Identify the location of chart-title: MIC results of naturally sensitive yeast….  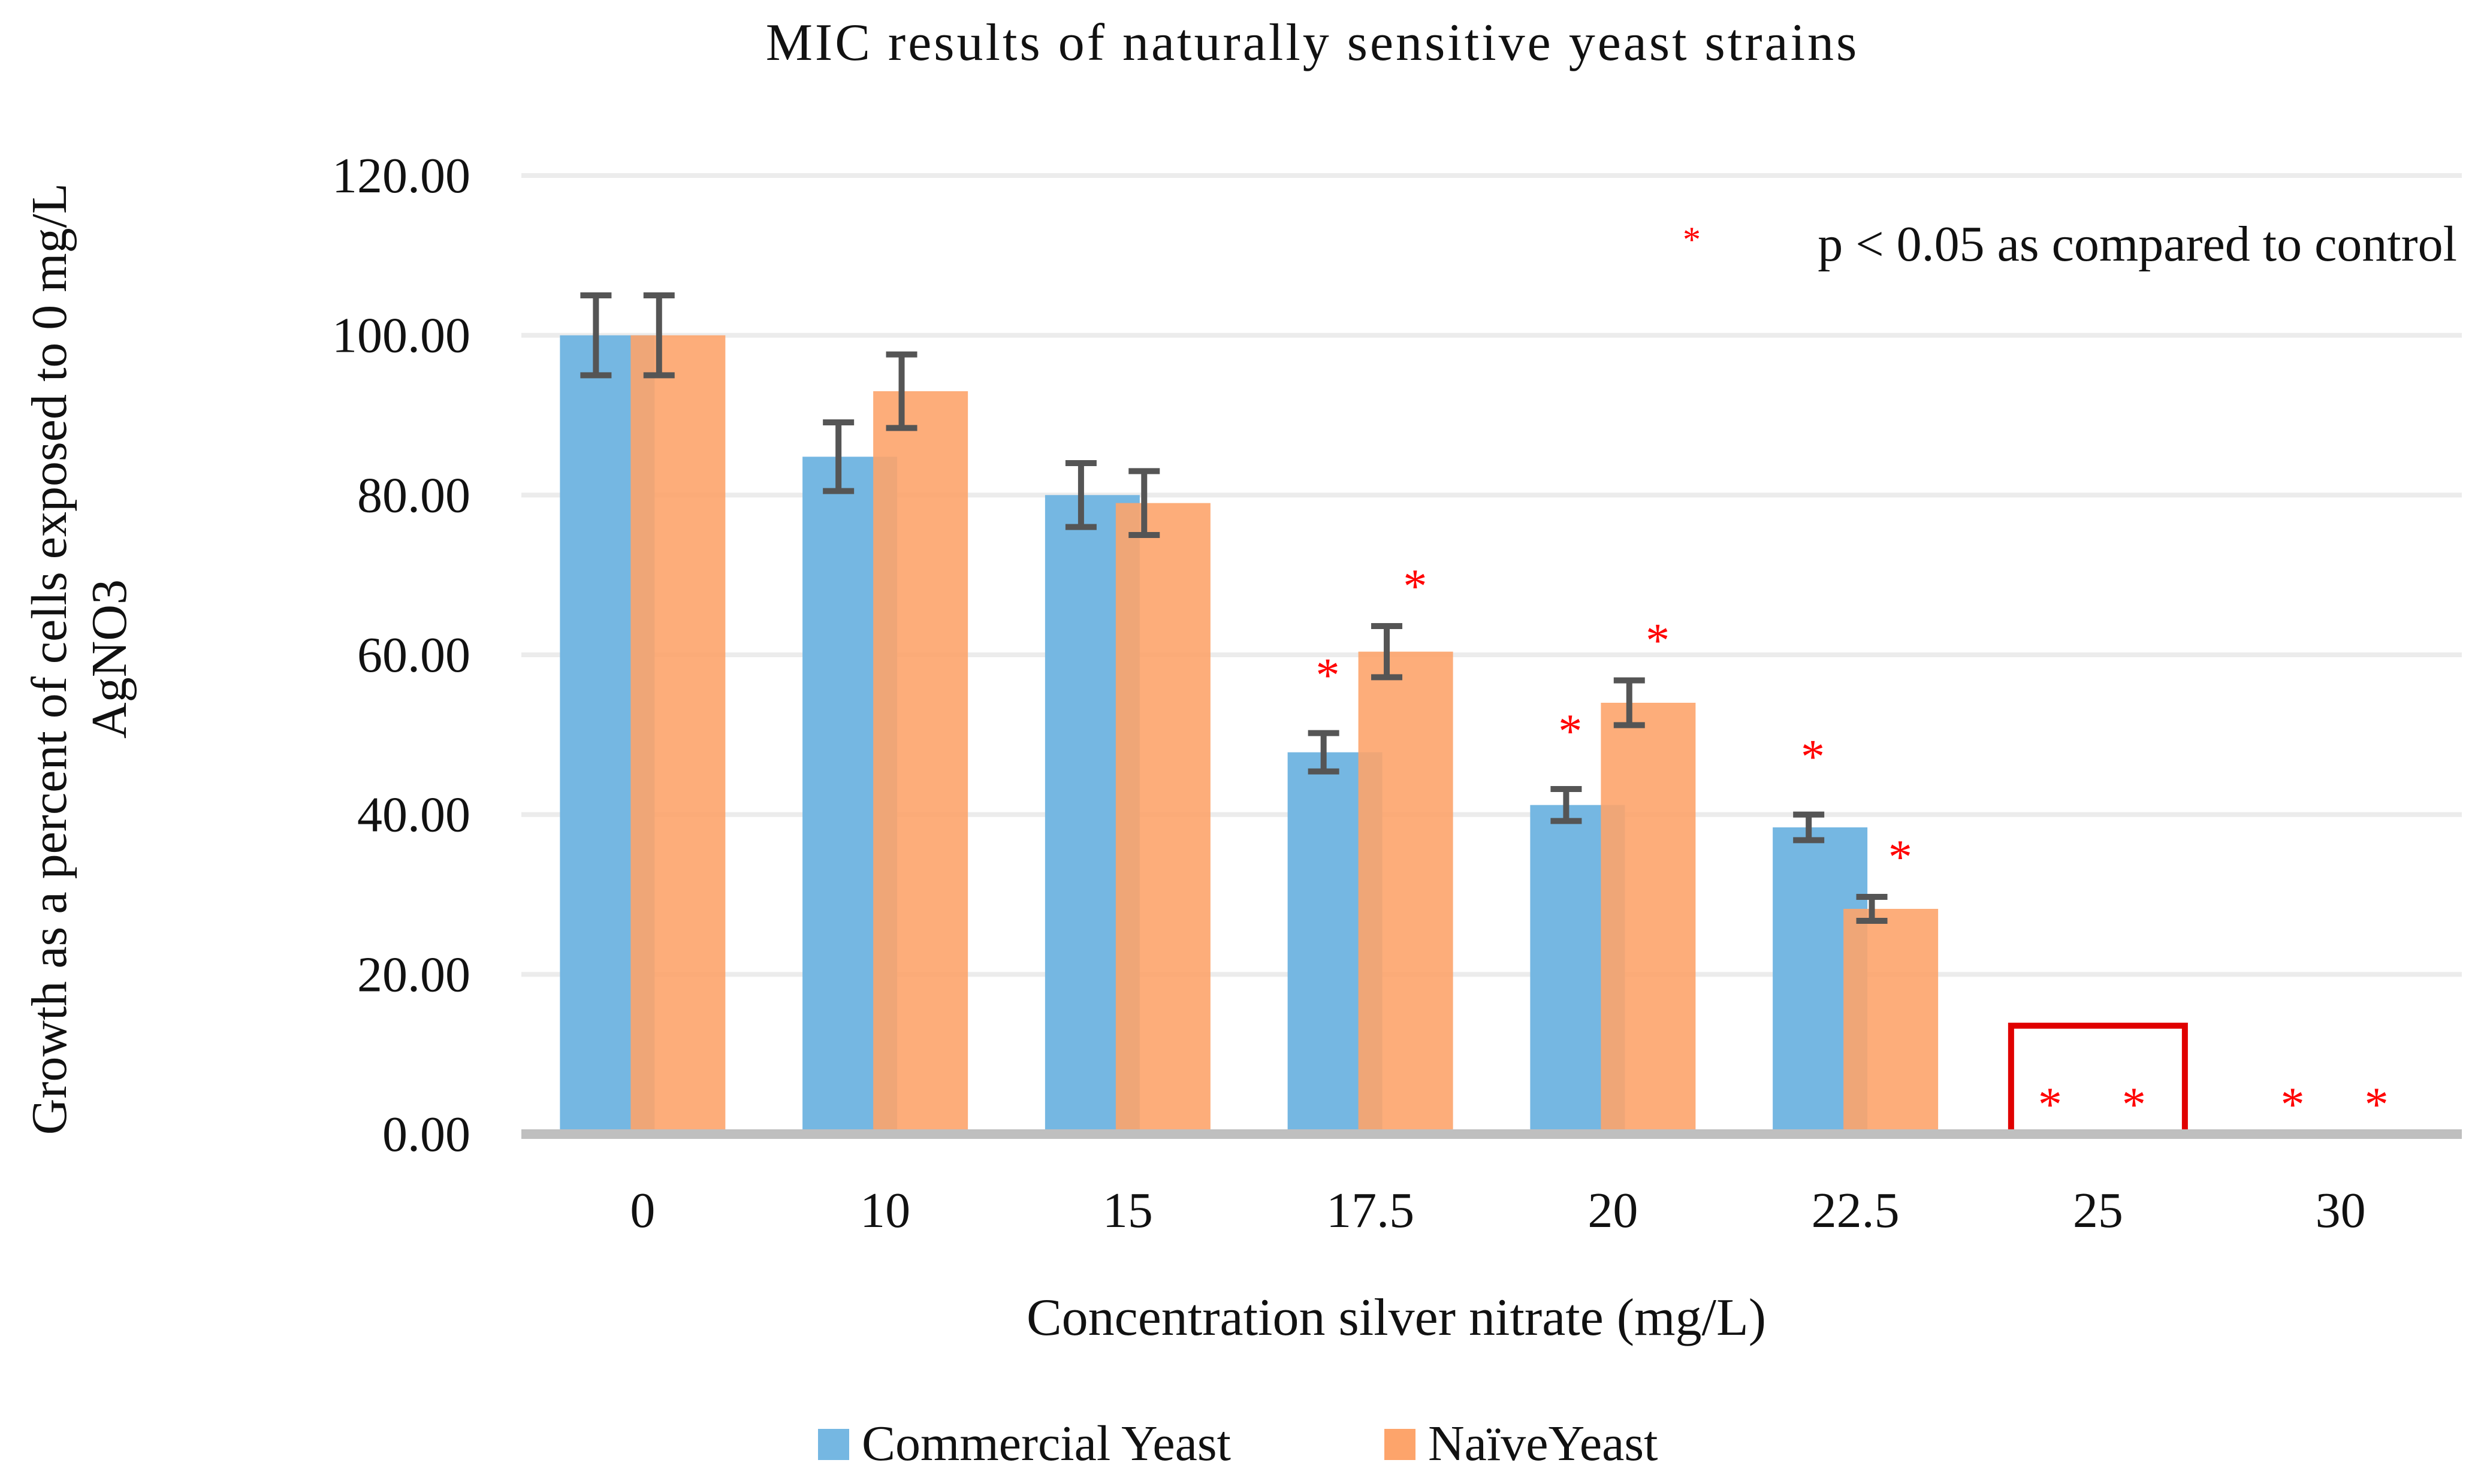
(1313, 43).